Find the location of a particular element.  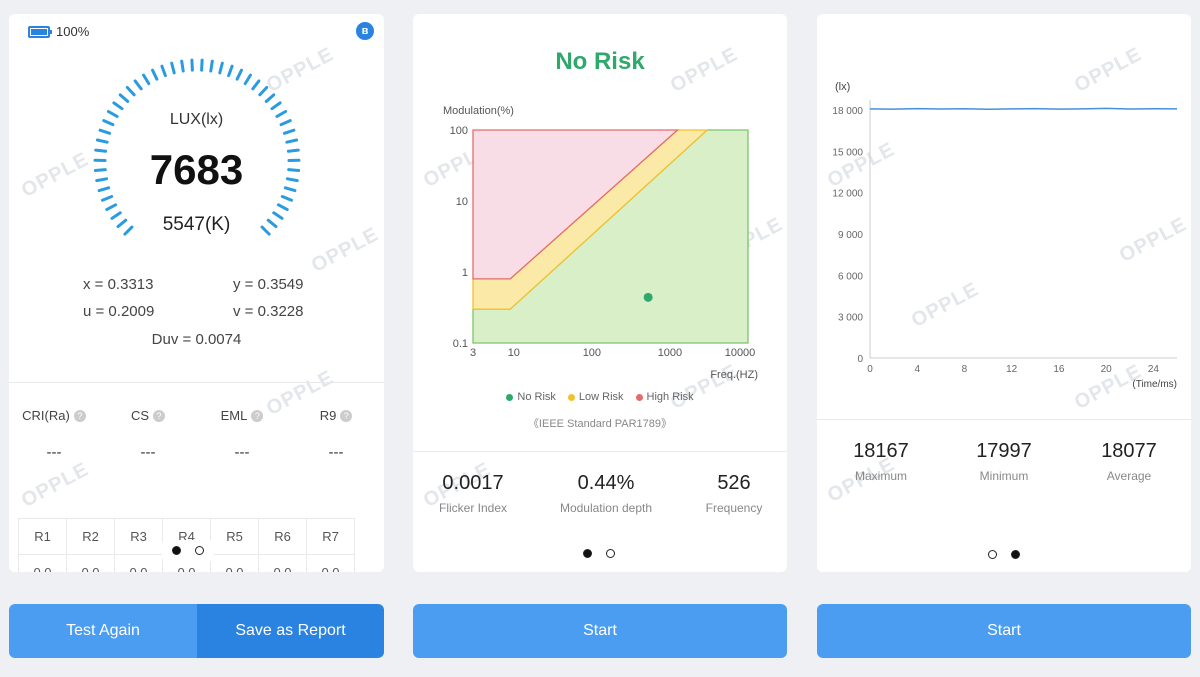

metric: 17997 Minimum is located at coordinates (1004, 461).